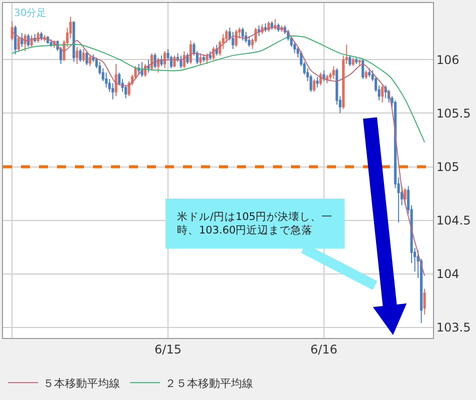  I want to click on y-tick-label: 104, so click(448, 273).